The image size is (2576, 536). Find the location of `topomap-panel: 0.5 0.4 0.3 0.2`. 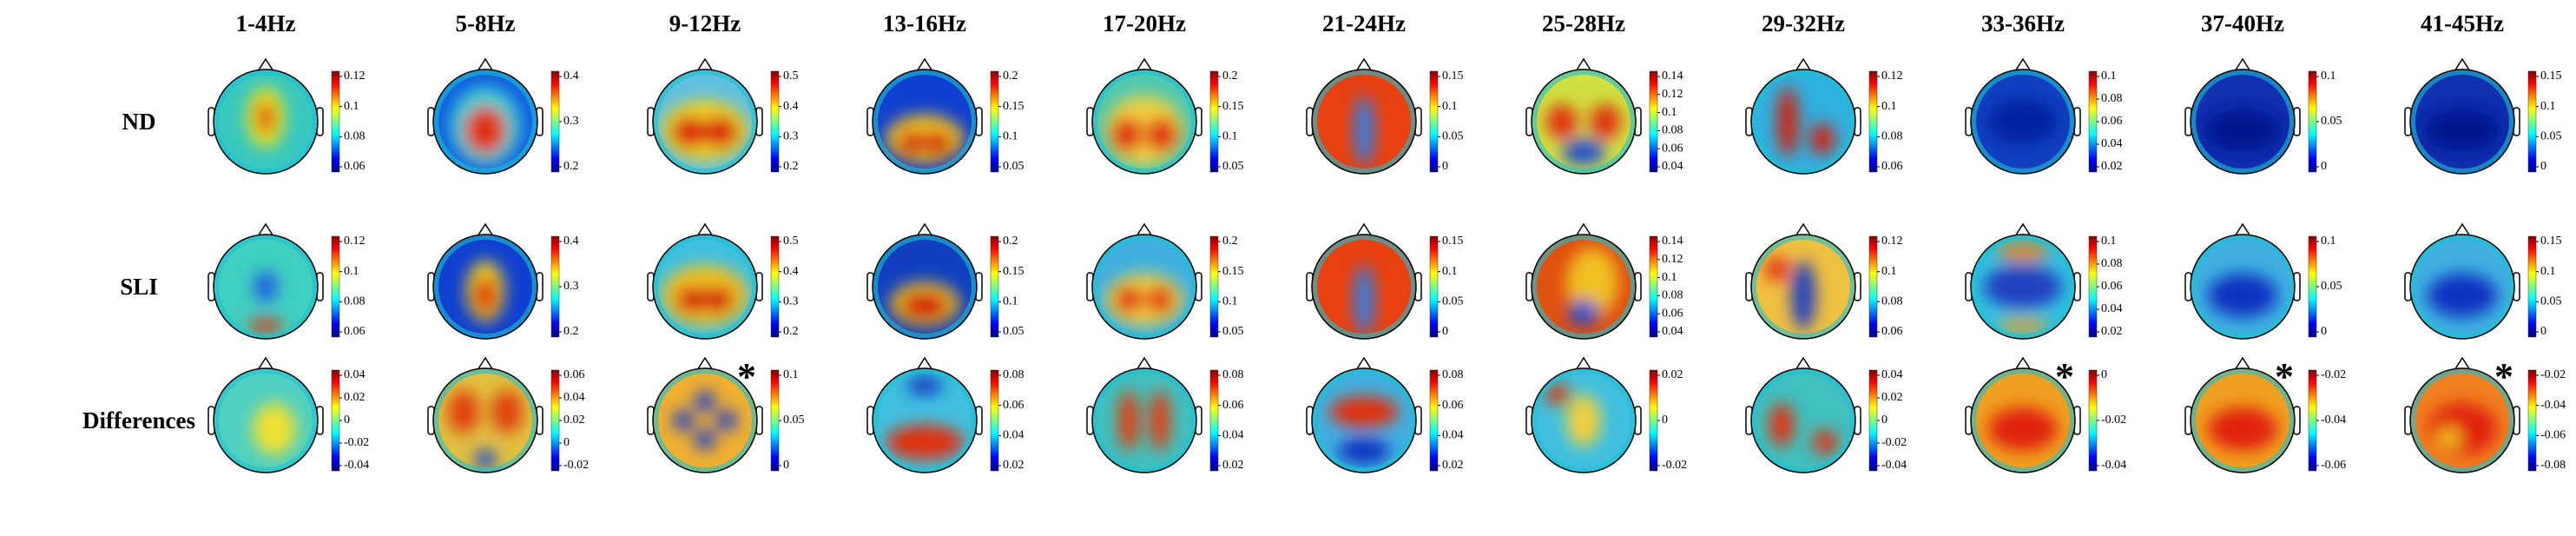

topomap-panel: 0.5 0.4 0.3 0.2 is located at coordinates (723, 281).